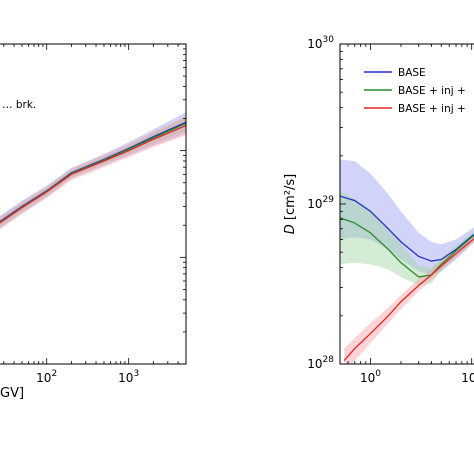 This screenshot has width=474, height=474. Describe the element at coordinates (46, 377) in the screenshot. I see `left-x-tick-label-0: 10²` at that location.